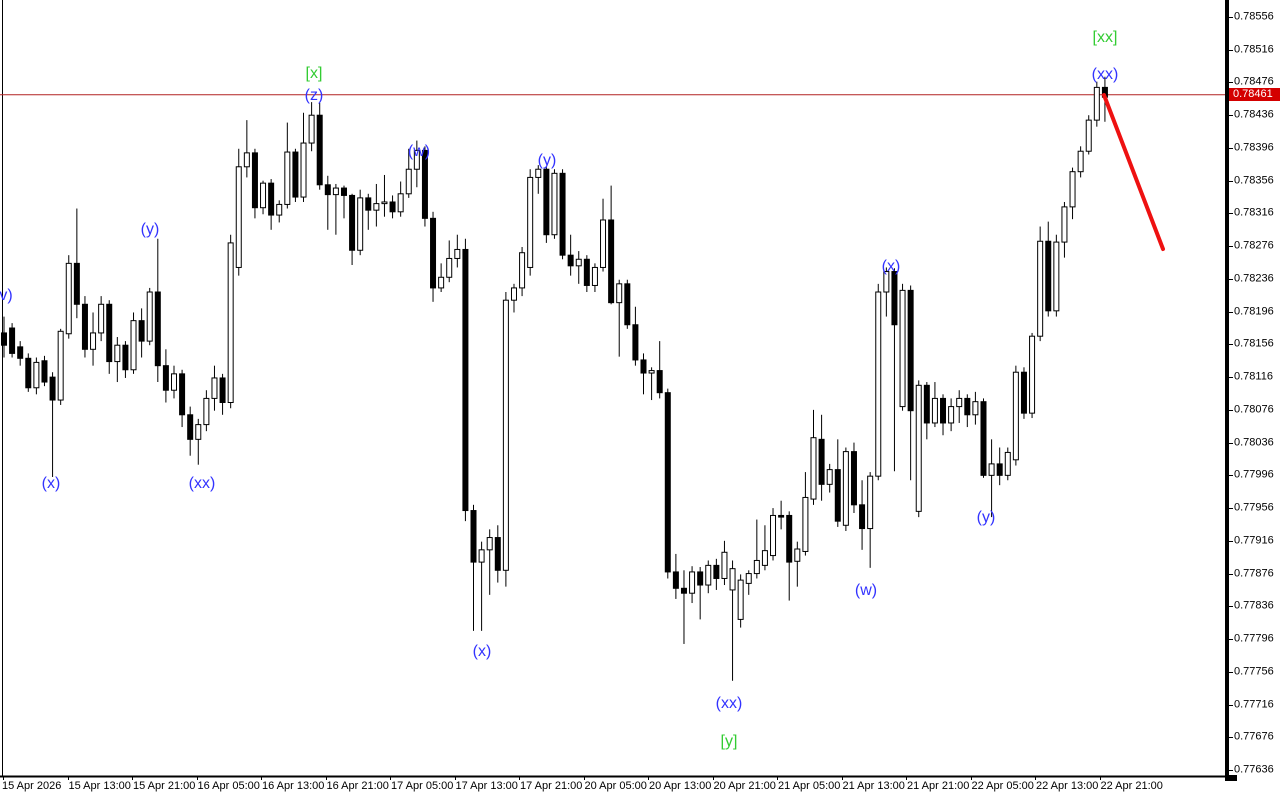 The image size is (1280, 800). I want to click on time-axis-label: 17 Apr 05:00, so click(422, 786).